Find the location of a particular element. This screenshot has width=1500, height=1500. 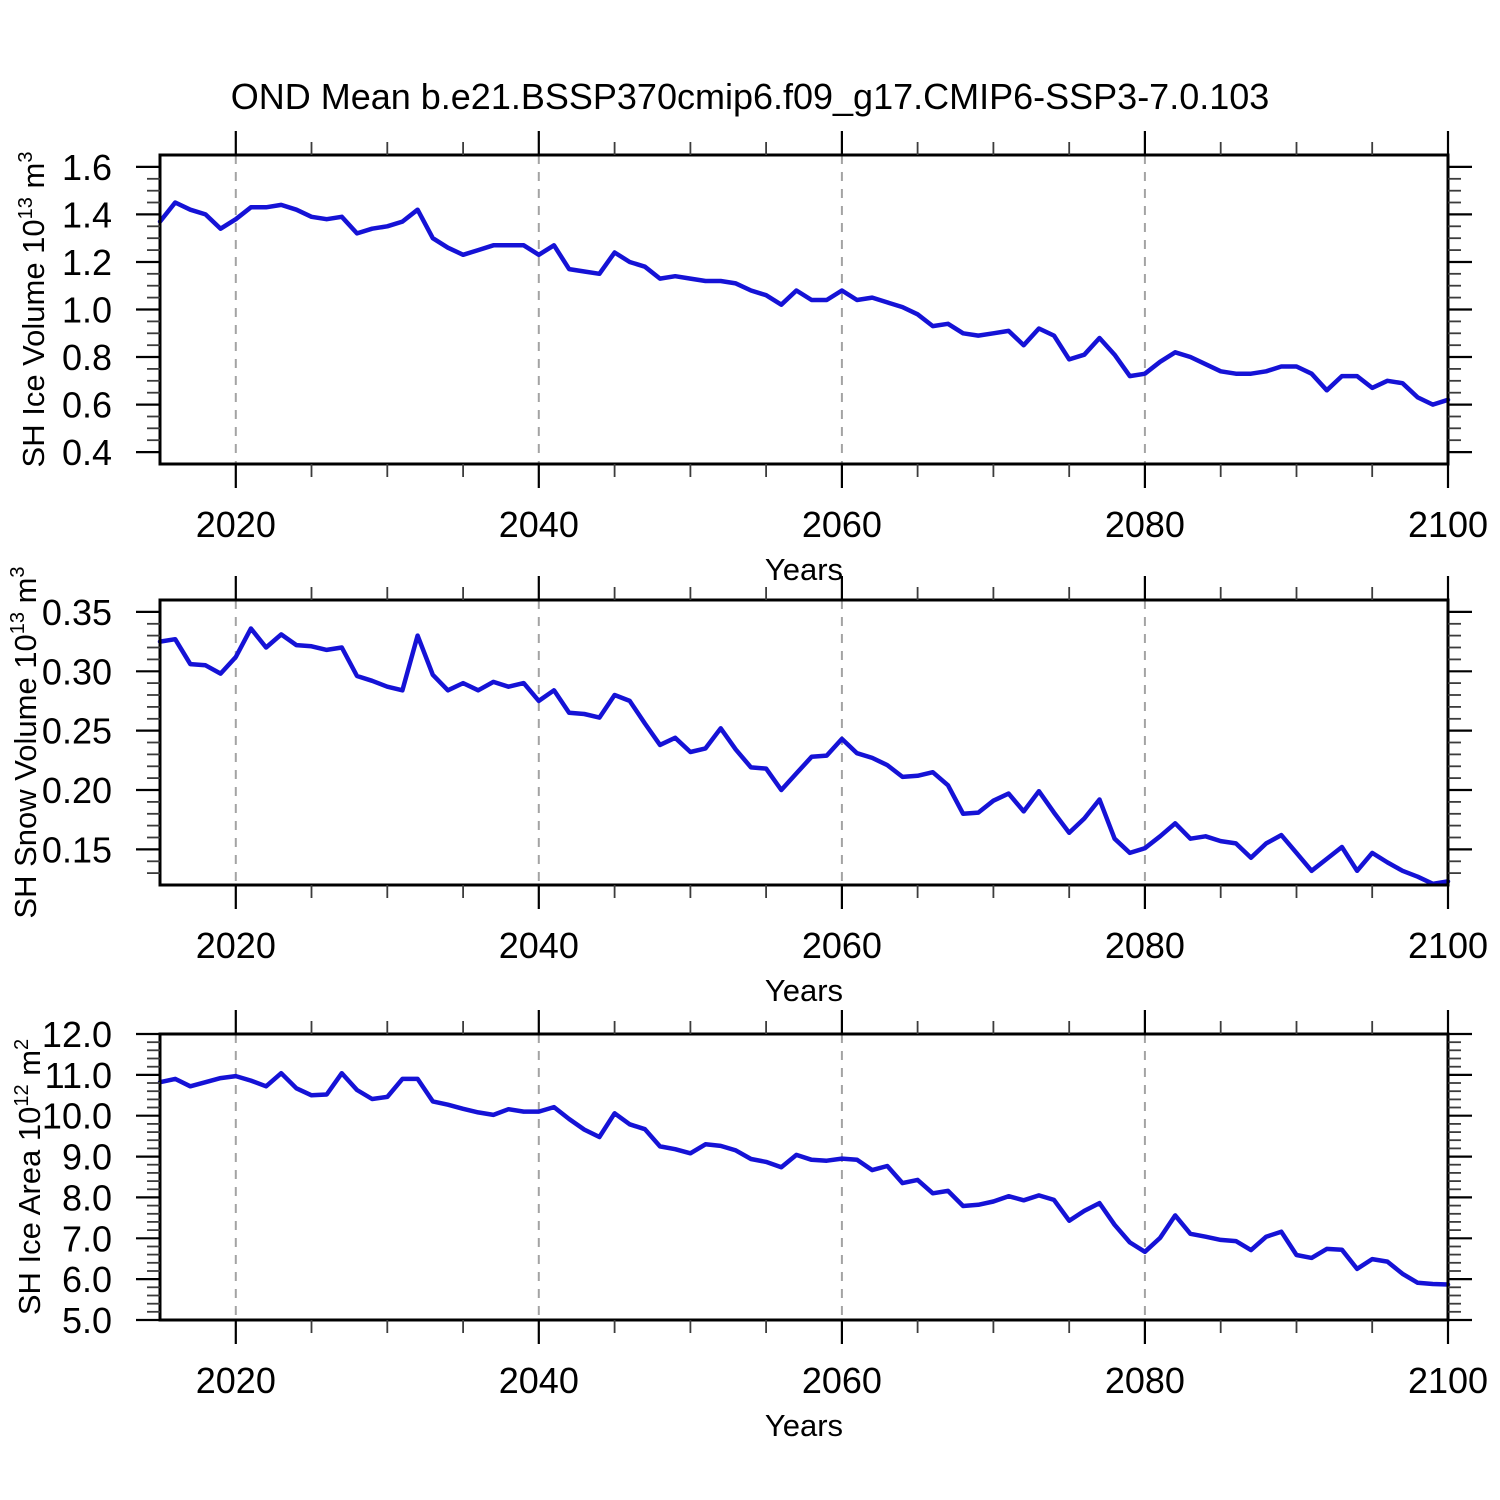

y-tick-label: 0.8 is located at coordinates (87, 357).